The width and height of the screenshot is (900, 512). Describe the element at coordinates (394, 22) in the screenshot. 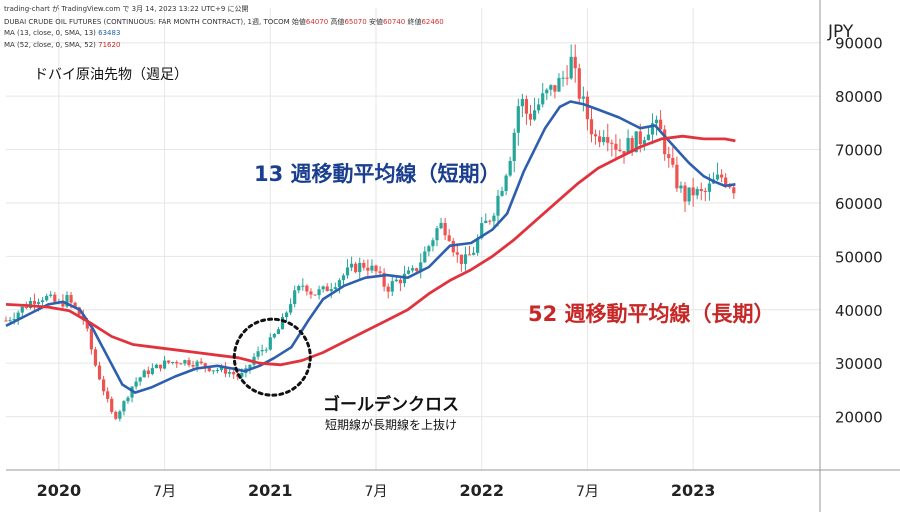

I see `low-value: 60740` at that location.